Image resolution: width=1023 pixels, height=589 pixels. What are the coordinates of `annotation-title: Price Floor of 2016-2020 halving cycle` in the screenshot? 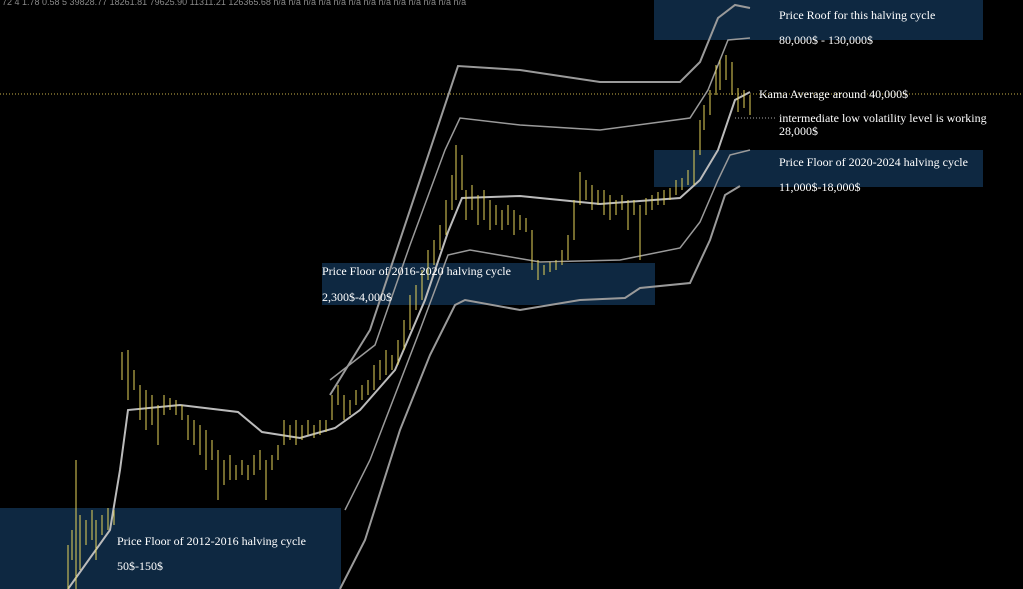 It's located at (416, 271).